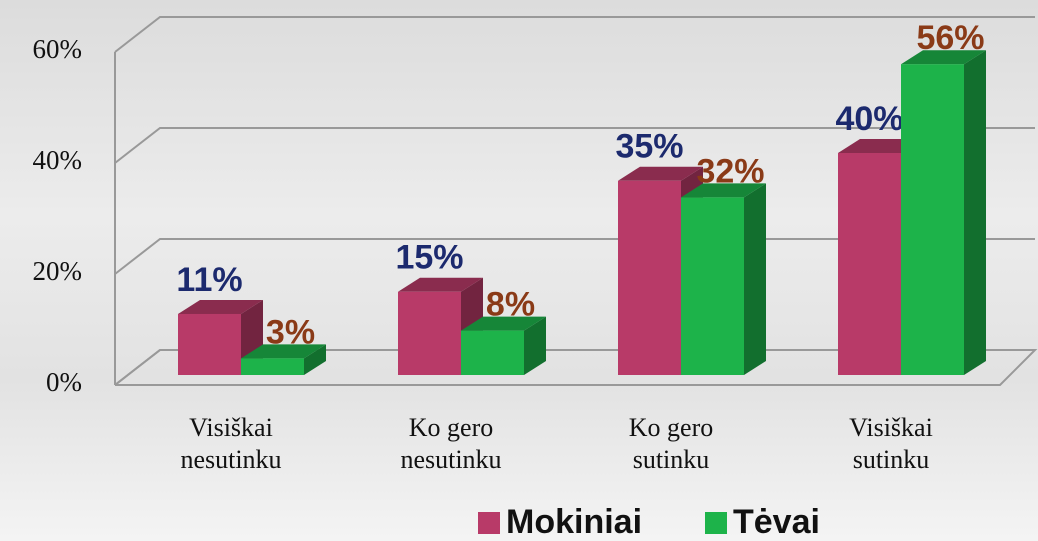 The width and height of the screenshot is (1038, 541). I want to click on y-tick-label: 20%, so click(58, 271).